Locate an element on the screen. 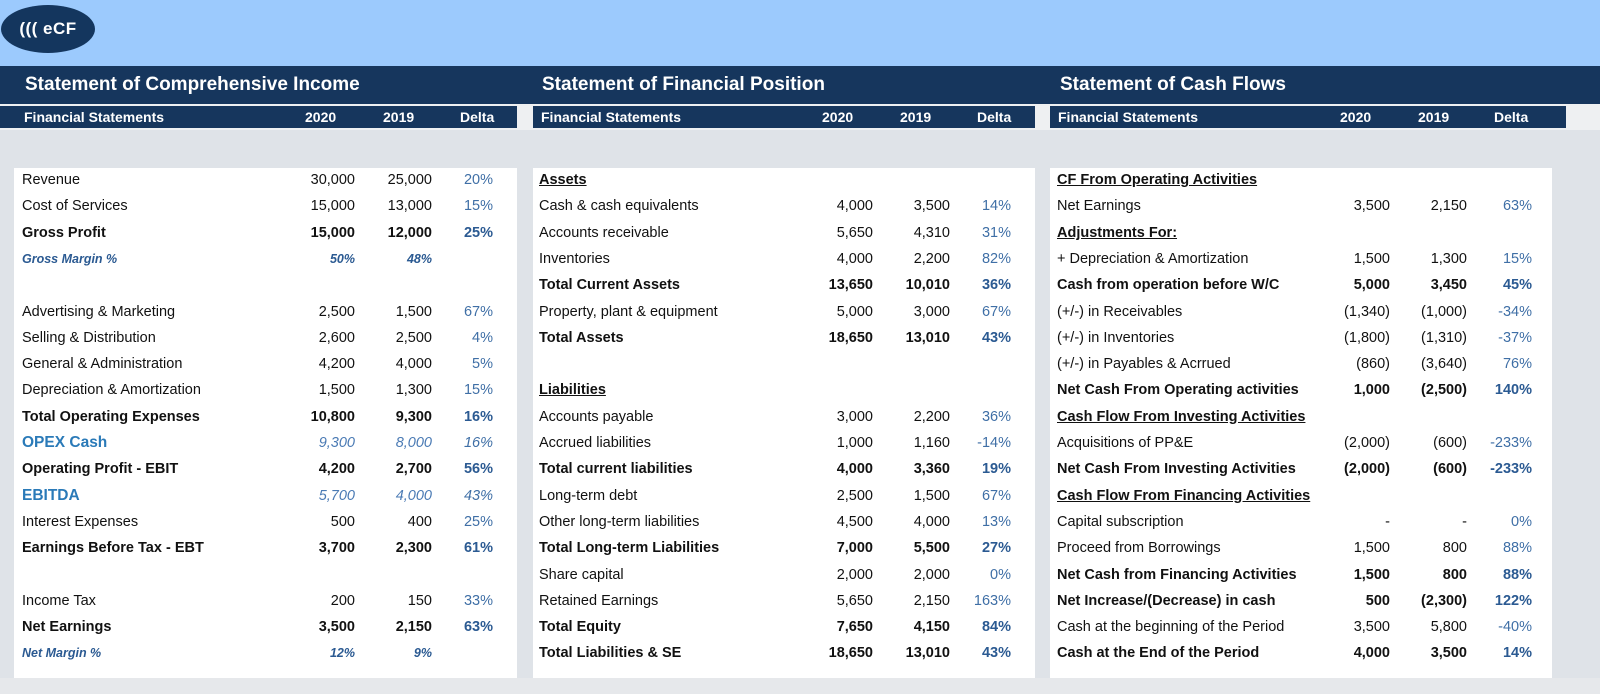 Image resolution: width=1600 pixels, height=694 pixels. table-row: Total current liabilities 4,000 3,360 19% is located at coordinates (784, 469).